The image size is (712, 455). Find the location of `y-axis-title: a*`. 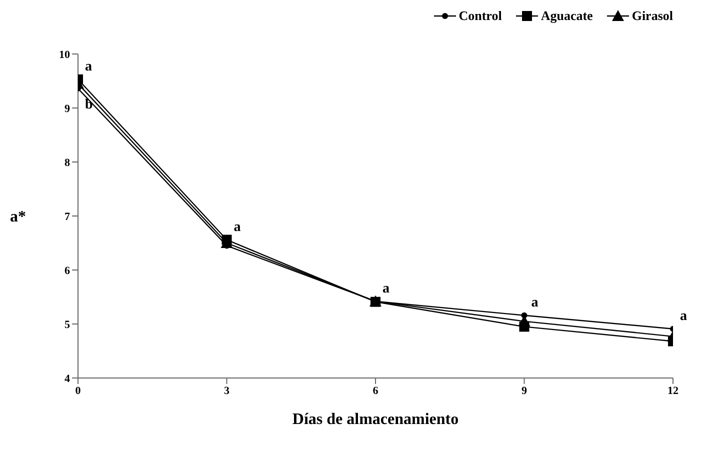

y-axis-title: a* is located at coordinates (18, 217).